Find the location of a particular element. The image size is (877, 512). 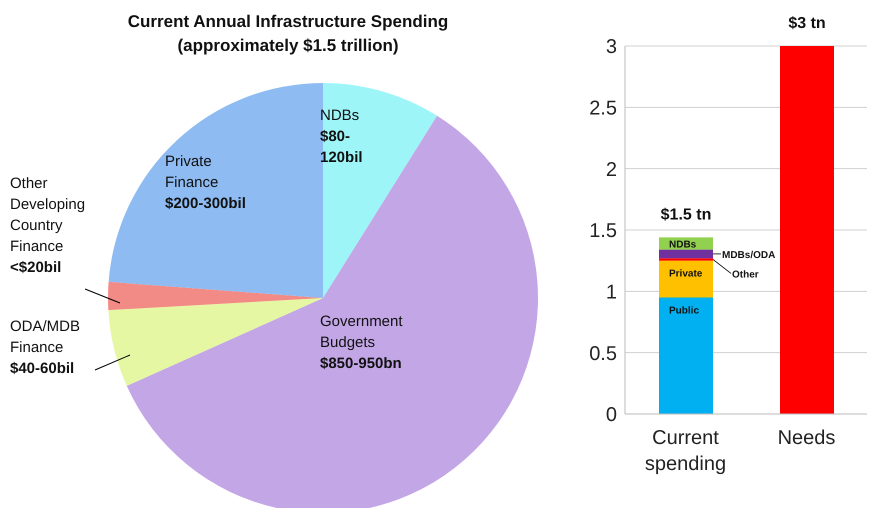

y-tick-label: 2.5 is located at coordinates (603, 108).